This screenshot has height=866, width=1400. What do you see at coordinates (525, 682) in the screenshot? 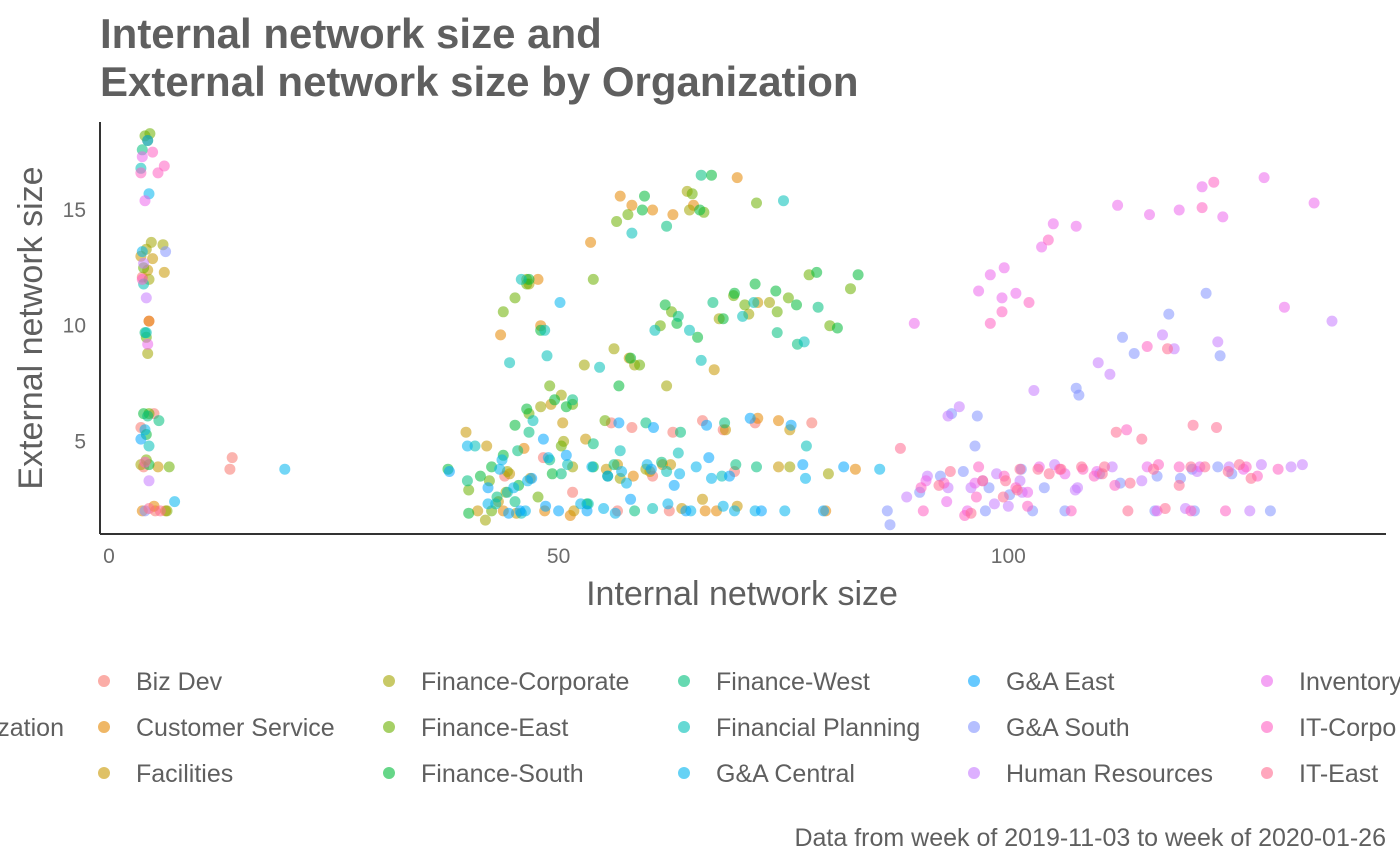
I see `legend-label: Finance-Corporate` at bounding box center [525, 682].